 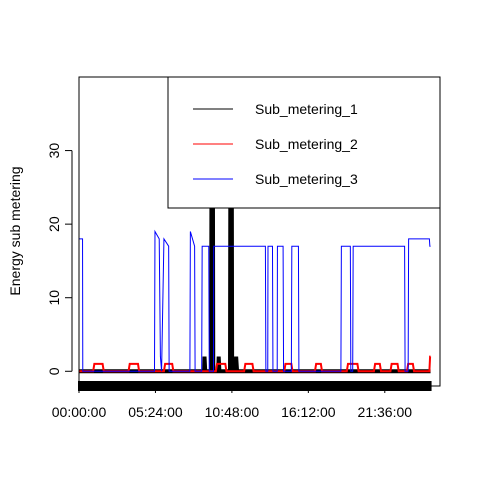 I want to click on x-tick-label: 05:24:00, so click(x=155, y=412).